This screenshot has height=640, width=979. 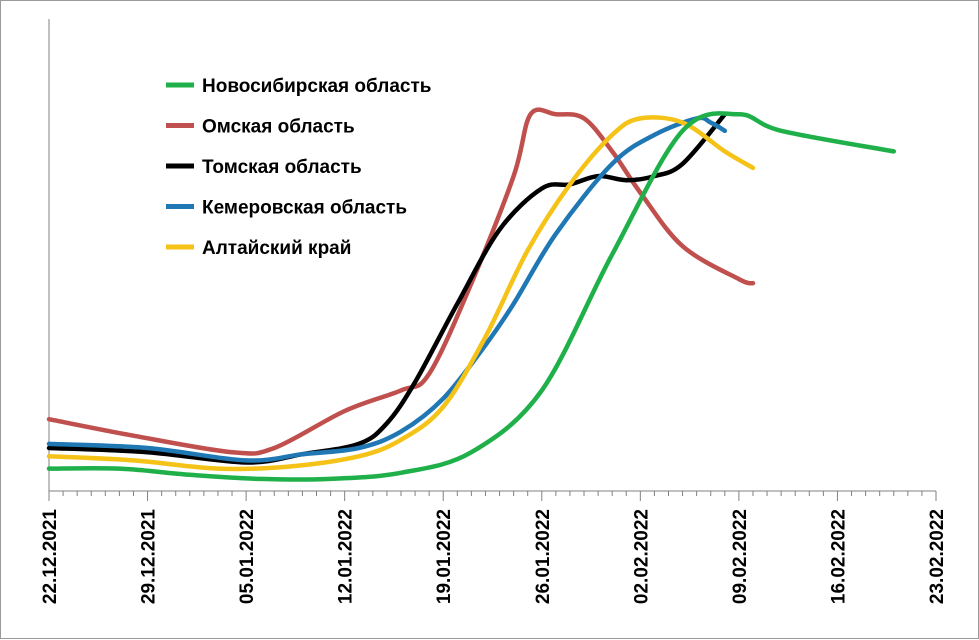 I want to click on x-tick-label: 26.01.2022, so click(x=543, y=556).